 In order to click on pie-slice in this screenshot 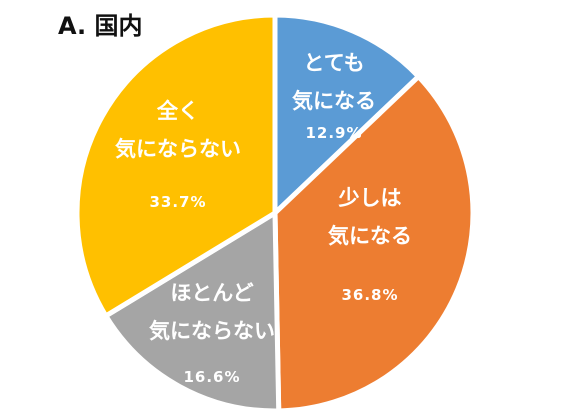, I will do `click(346, 114)`.